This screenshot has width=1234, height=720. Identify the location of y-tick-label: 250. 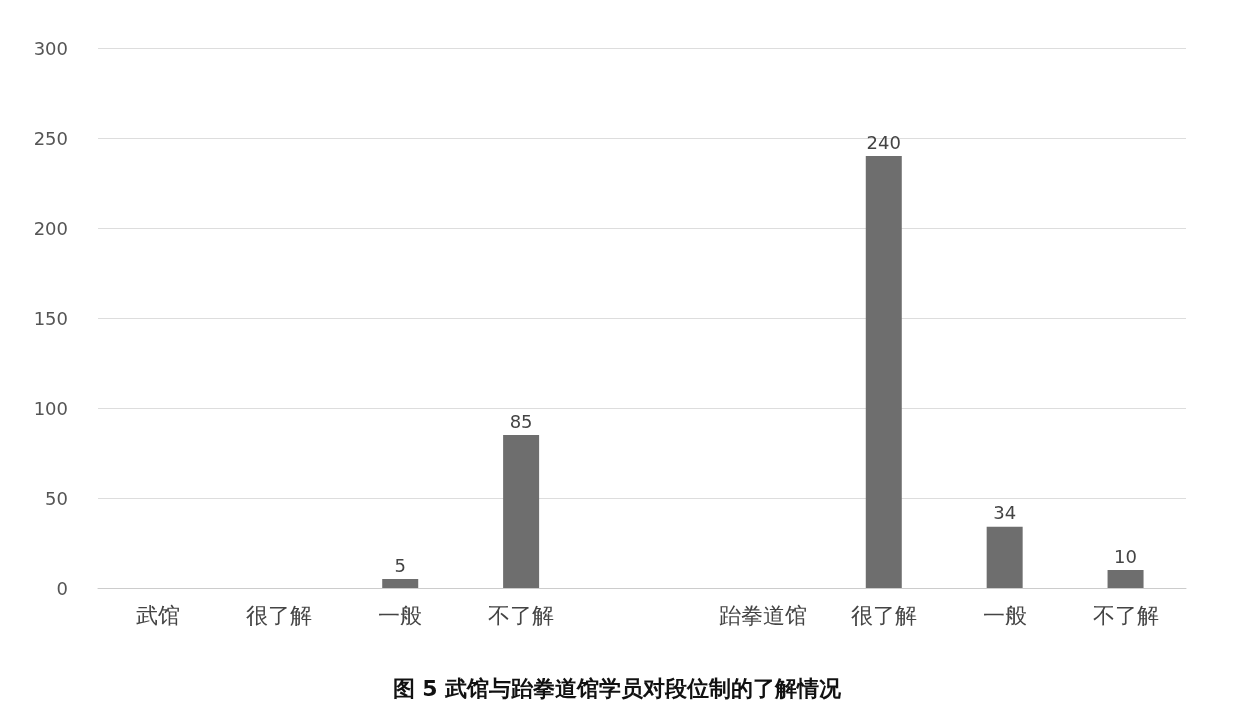
(50, 138).